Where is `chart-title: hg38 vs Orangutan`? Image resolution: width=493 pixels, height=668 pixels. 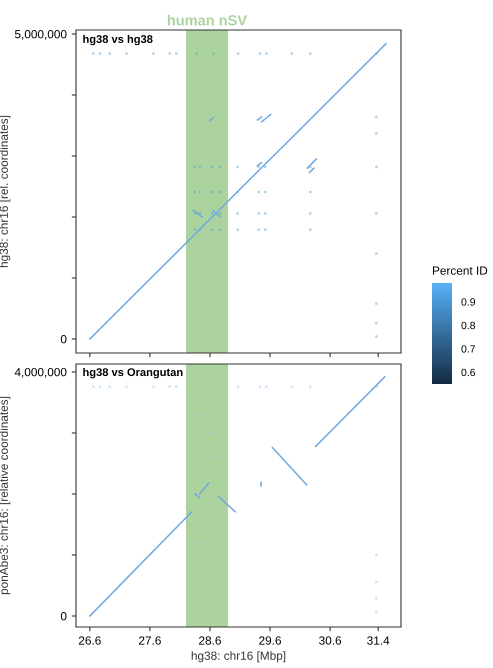 chart-title: hg38 vs Orangutan is located at coordinates (132, 373).